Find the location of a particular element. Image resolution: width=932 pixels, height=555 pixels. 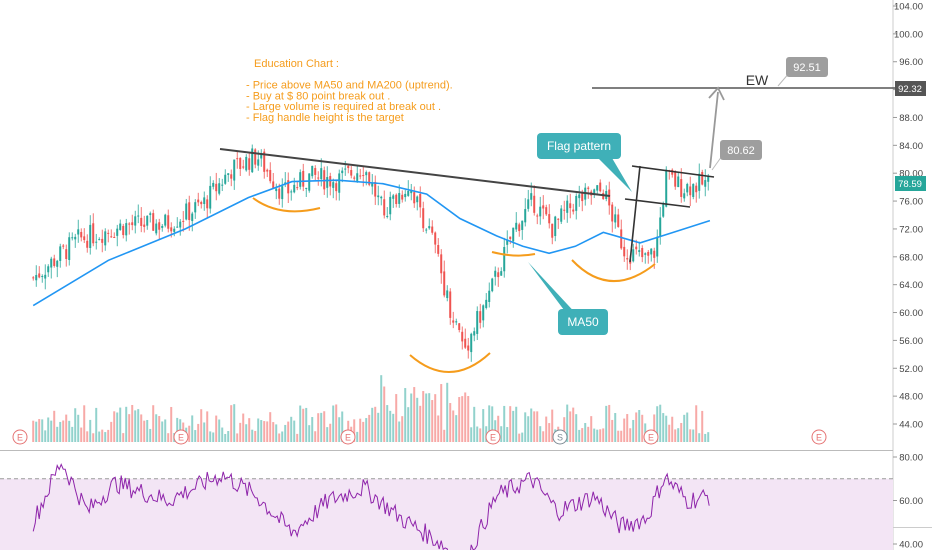

flag-callout-pointer is located at coordinates (615, 175).